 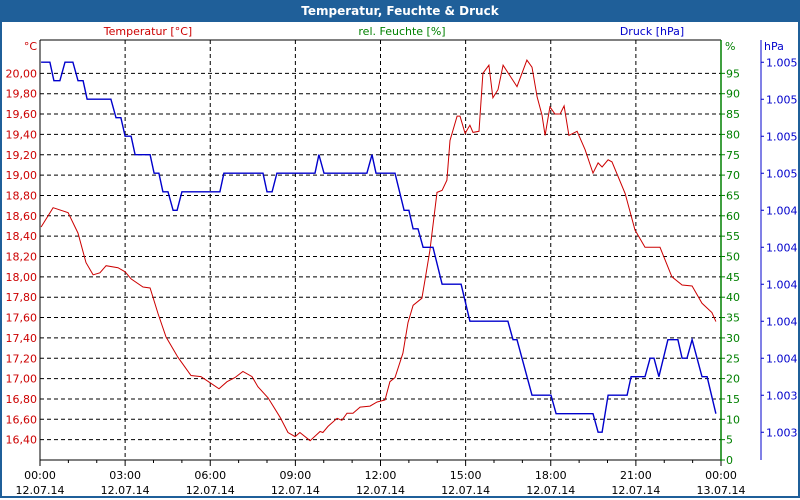 I want to click on humidity-tick-label: 30, so click(x=733, y=338).